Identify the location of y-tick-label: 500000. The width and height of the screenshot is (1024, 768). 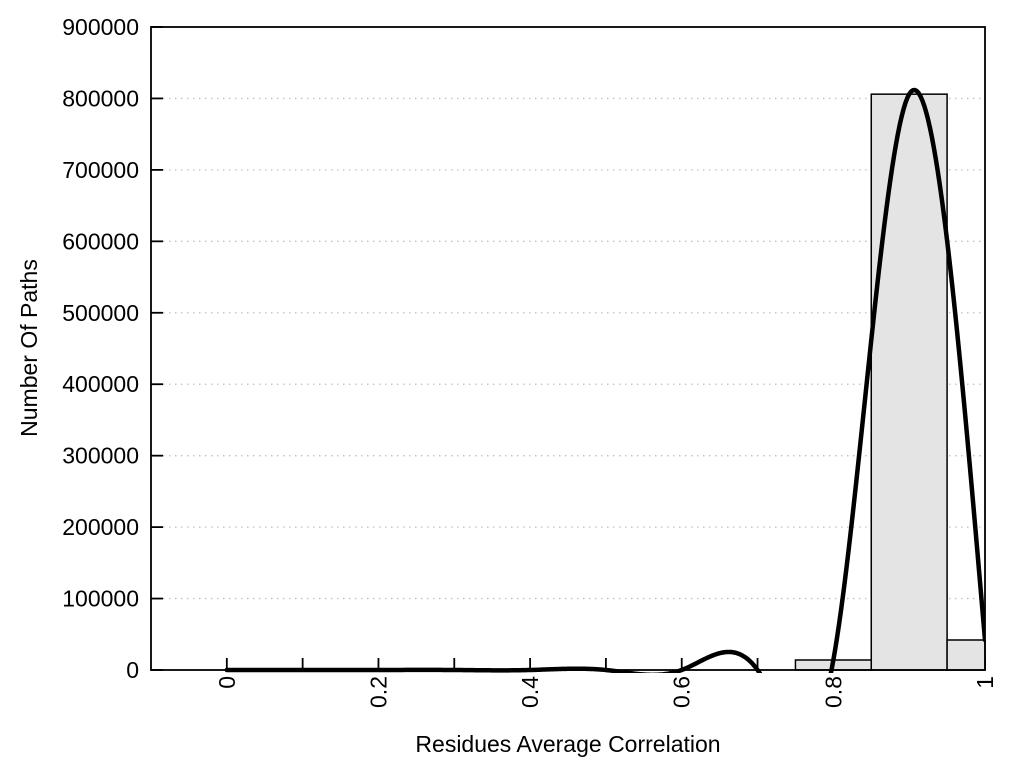
(100, 313).